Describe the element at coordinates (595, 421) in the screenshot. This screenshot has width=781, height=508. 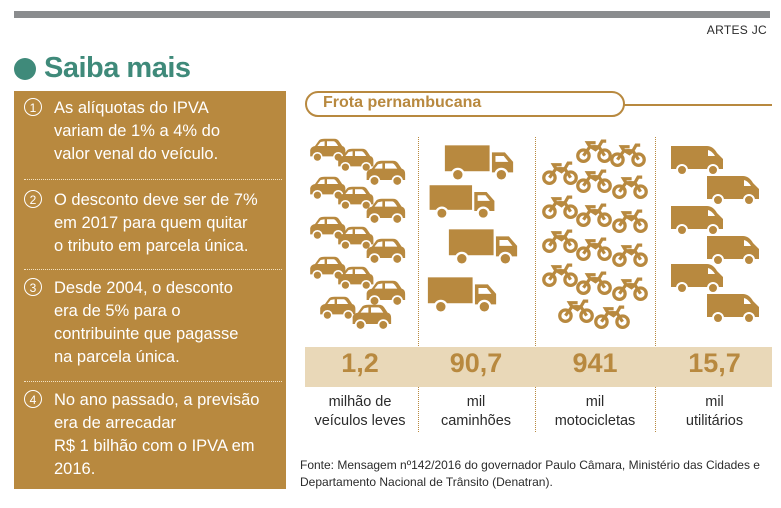
I see `category-text: motocicletas` at that location.